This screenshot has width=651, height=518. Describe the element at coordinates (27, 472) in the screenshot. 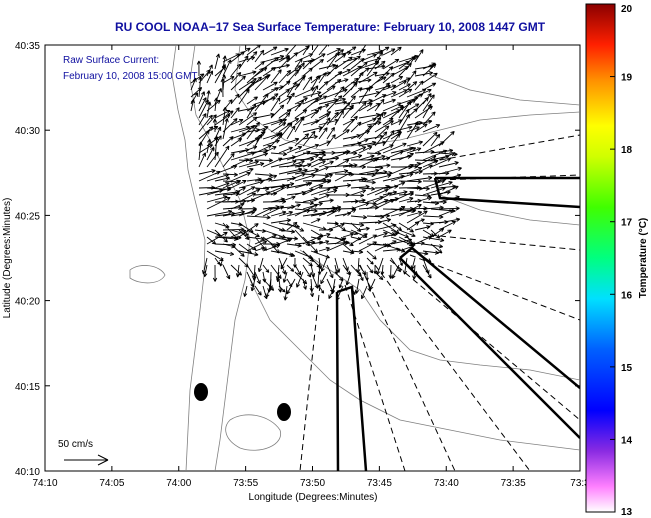

I see `y-tick-label: 40:10` at that location.